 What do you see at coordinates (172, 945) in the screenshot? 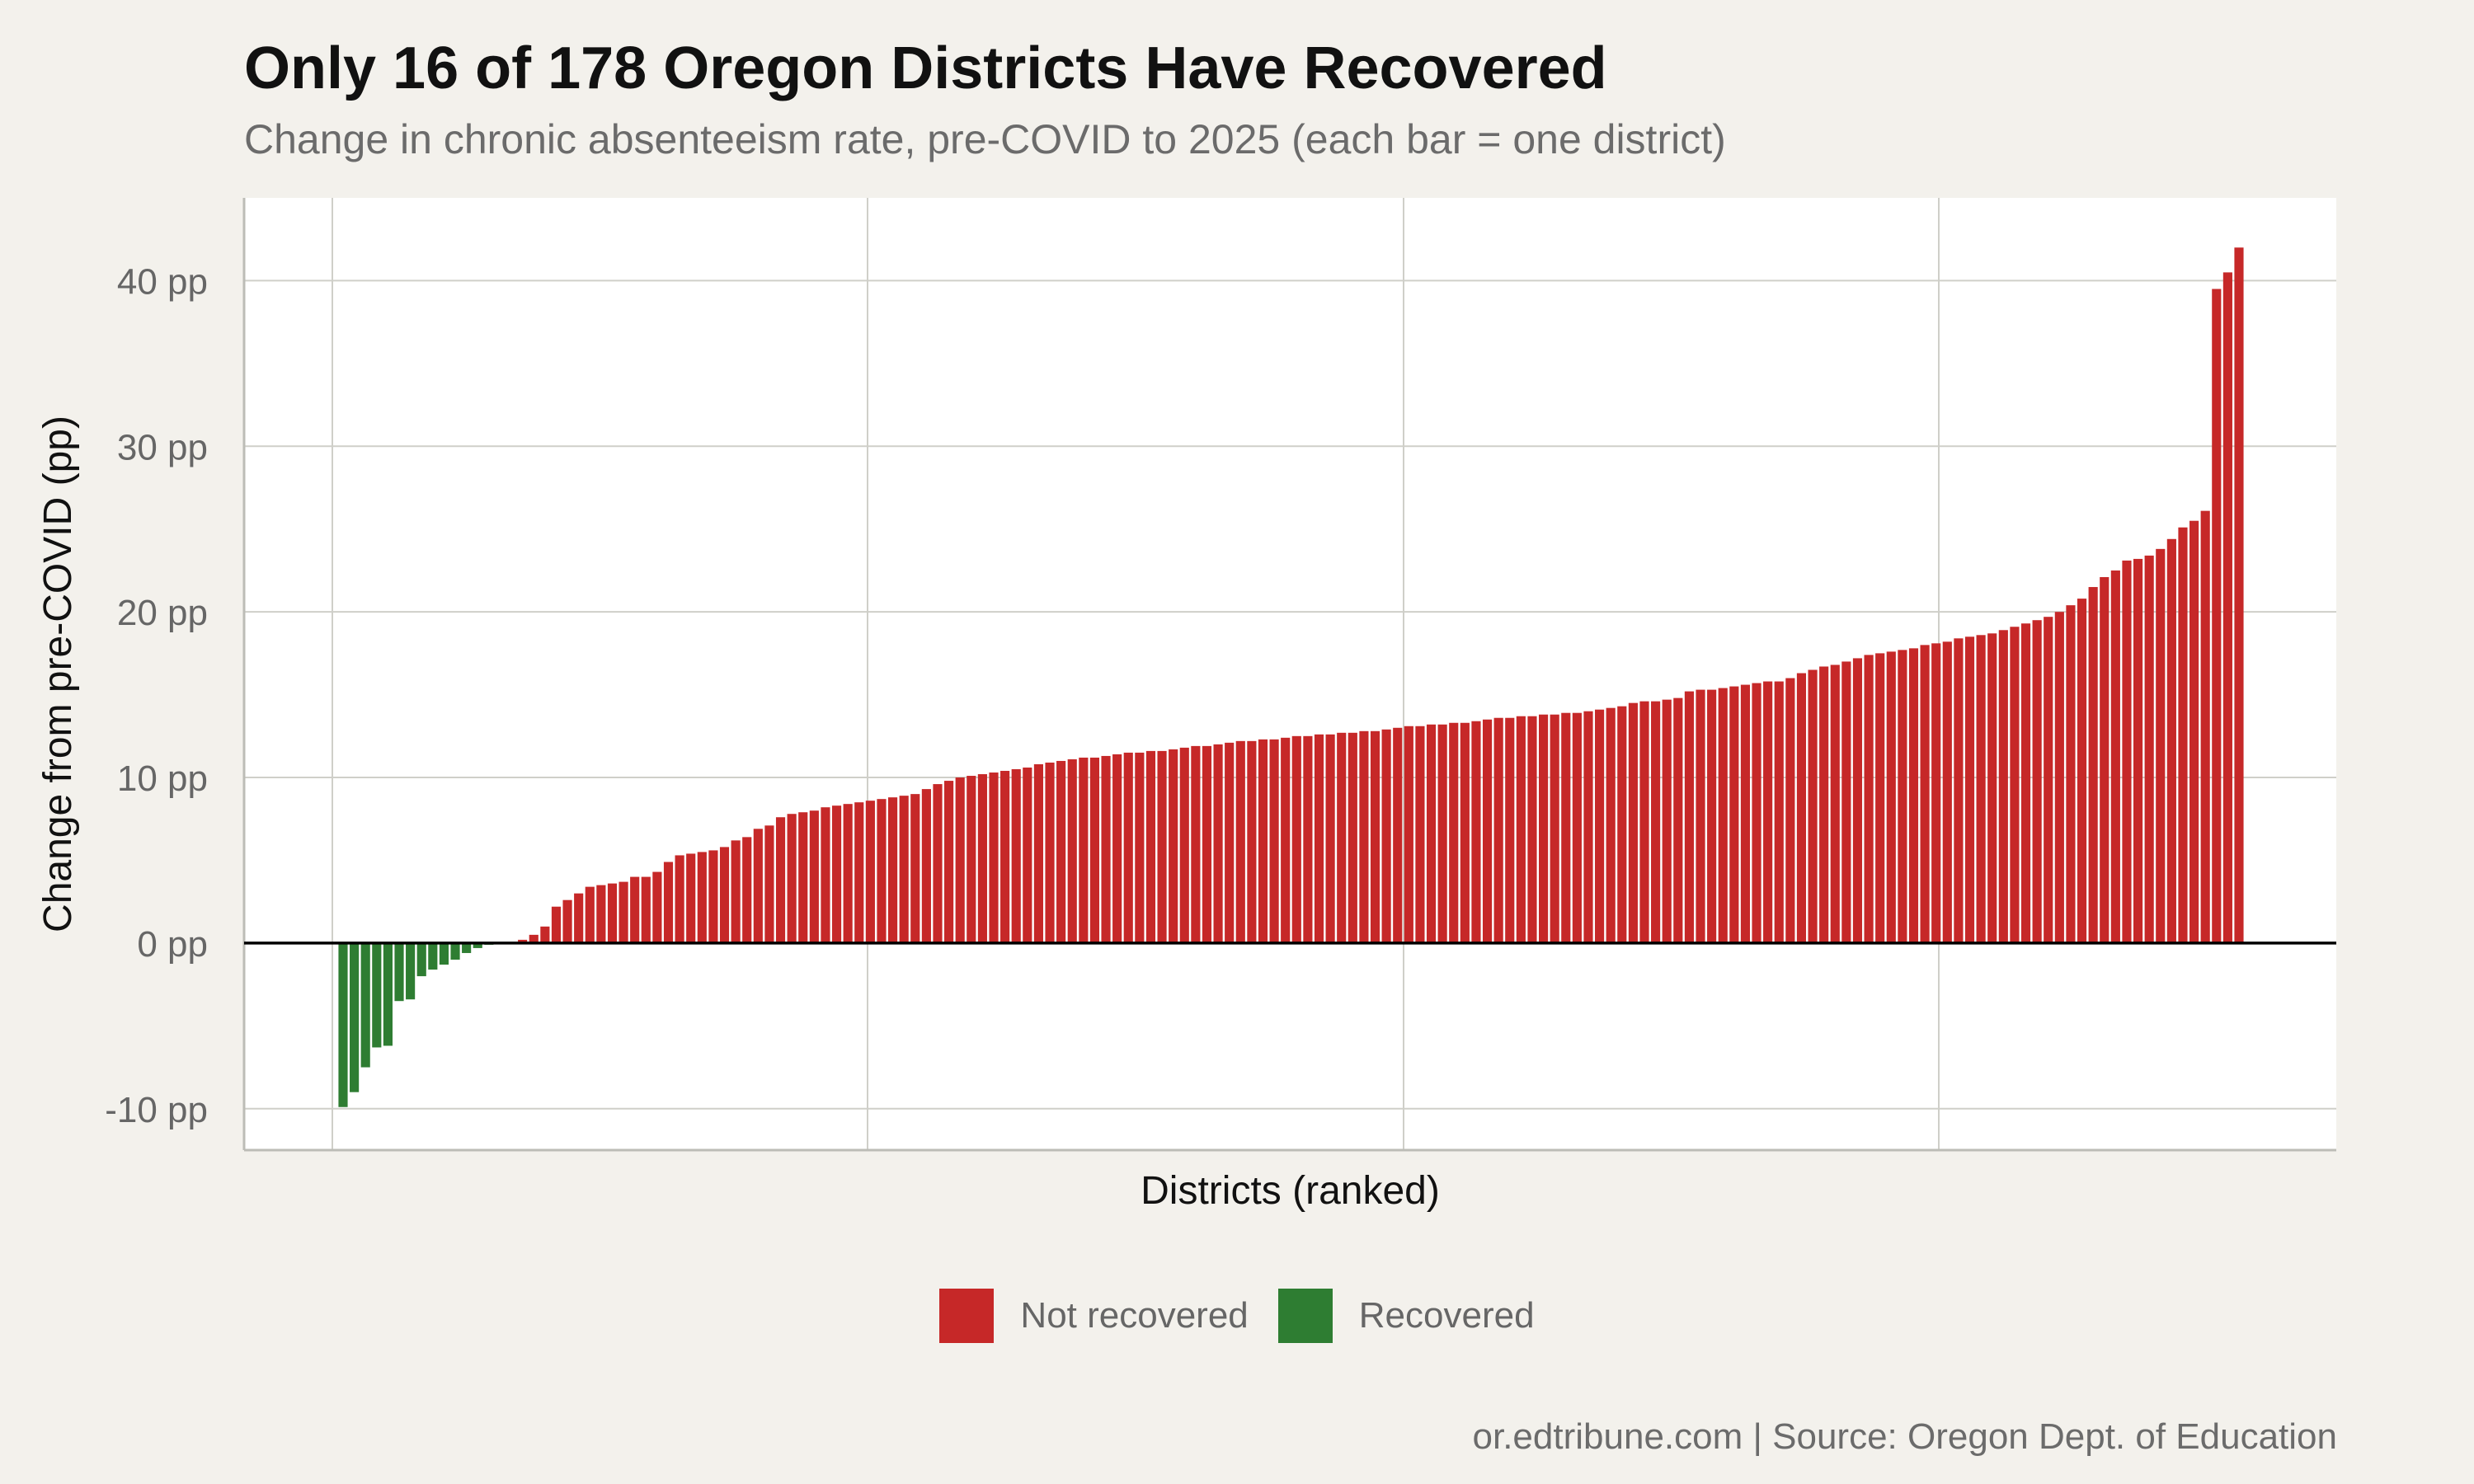
I see `y-tick-label: 0 pp` at bounding box center [172, 945].